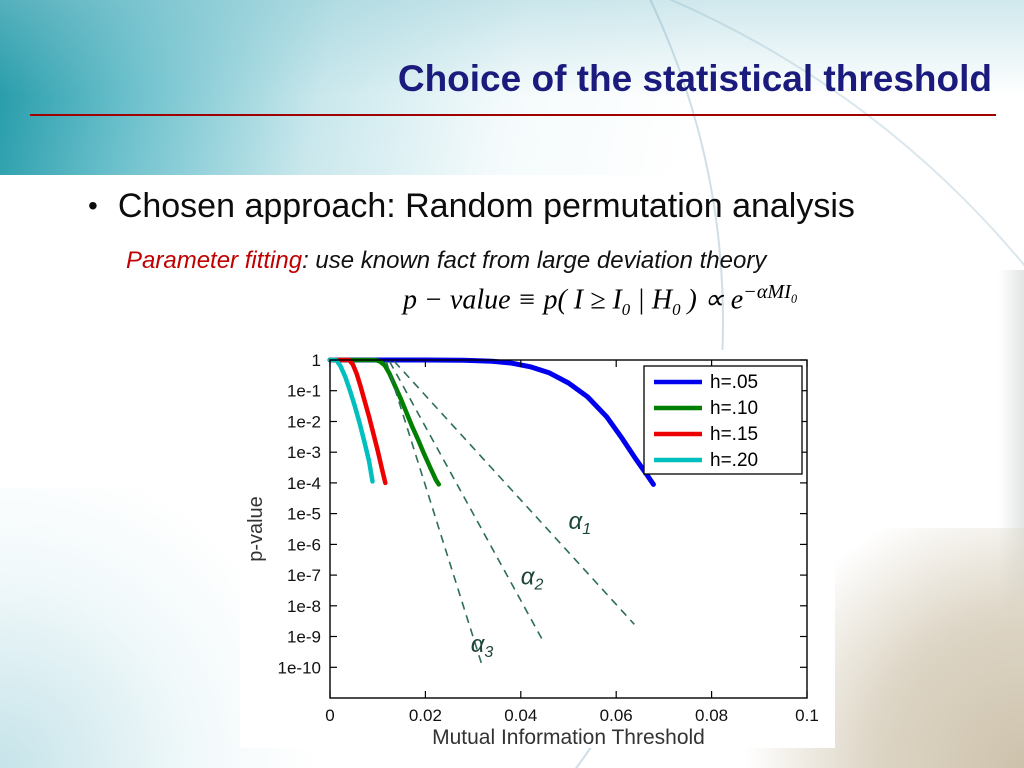 Image resolution: width=1024 pixels, height=768 pixels. I want to click on y-tick-label: 1e-2, so click(304, 422).